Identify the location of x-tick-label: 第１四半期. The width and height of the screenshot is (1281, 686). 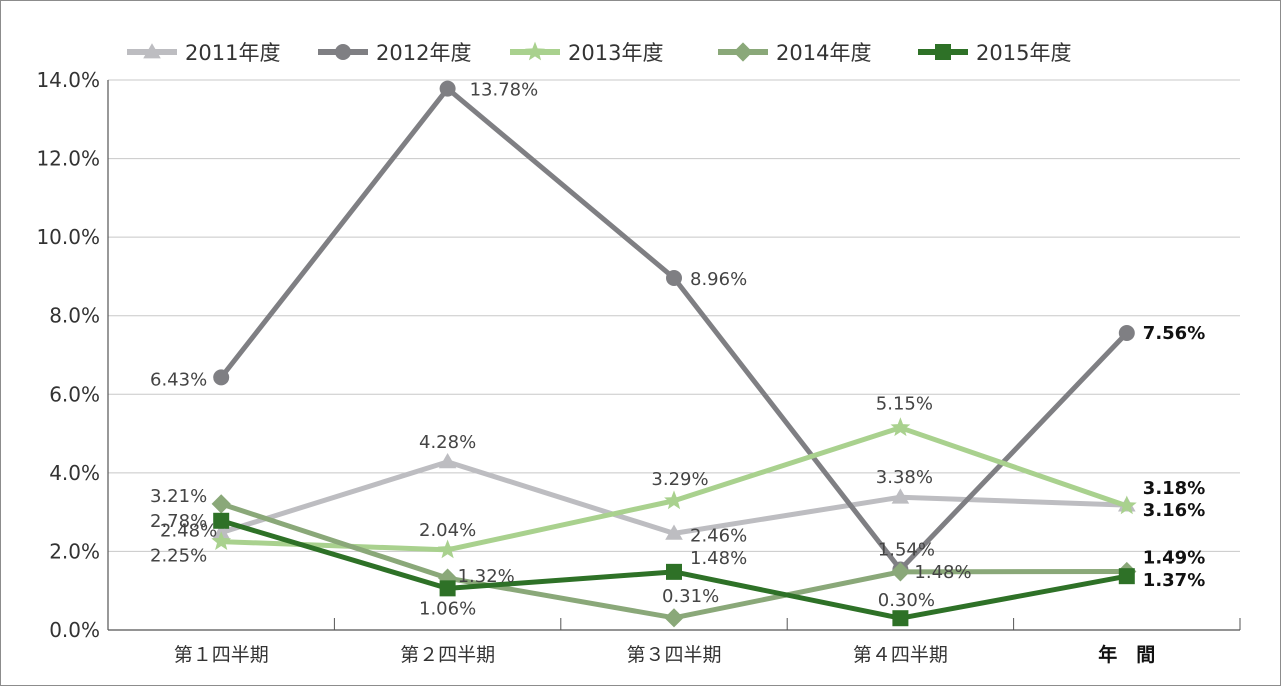
(221, 655).